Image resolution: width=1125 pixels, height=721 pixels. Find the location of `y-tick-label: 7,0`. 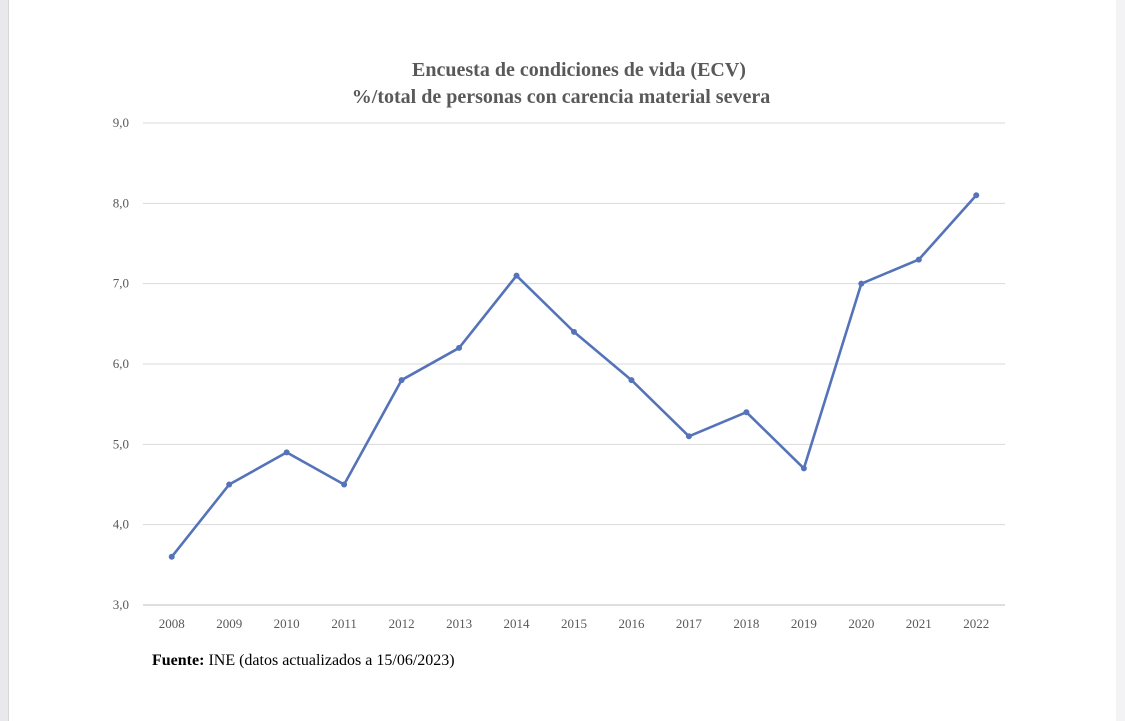

y-tick-label: 7,0 is located at coordinates (121, 283).